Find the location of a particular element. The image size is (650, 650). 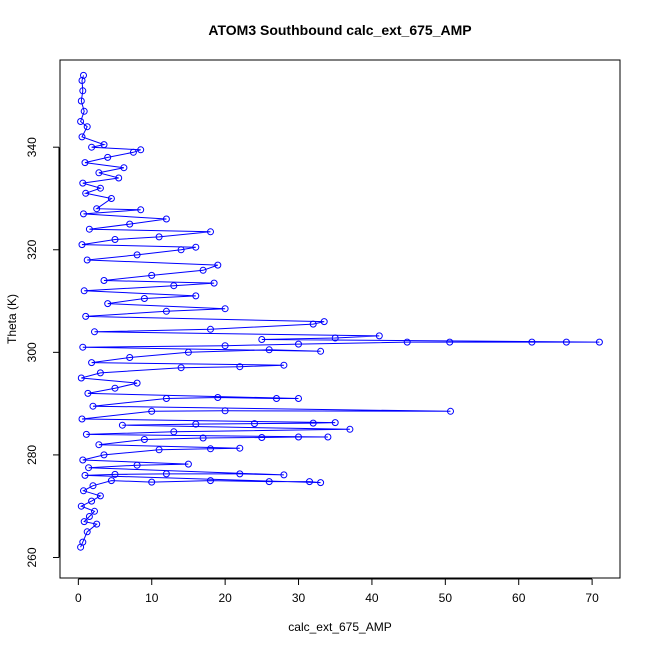

x-tick-label: 70 is located at coordinates (592, 598).